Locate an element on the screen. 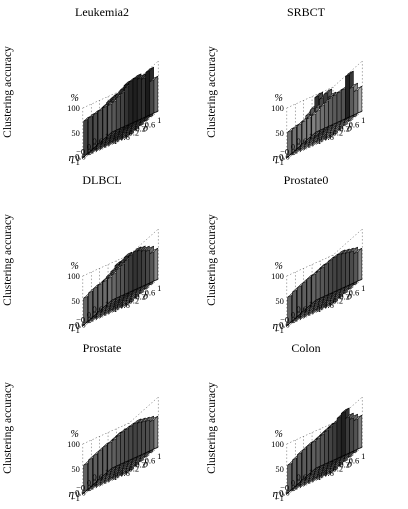  chart-title: Prostate is located at coordinates (102, 348).